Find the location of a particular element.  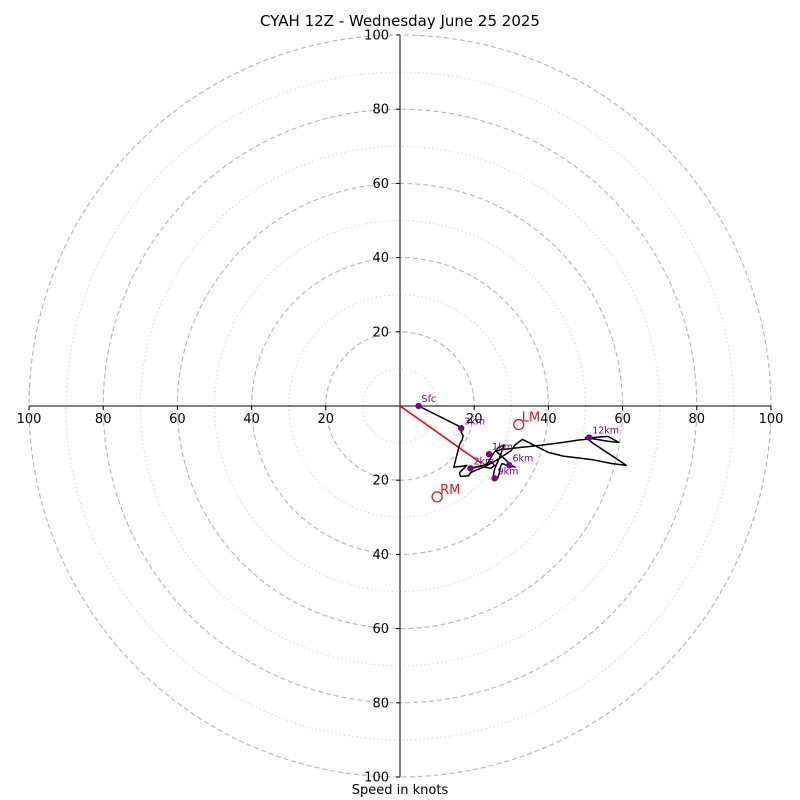

storm-motion-label: RM is located at coordinates (450, 490).